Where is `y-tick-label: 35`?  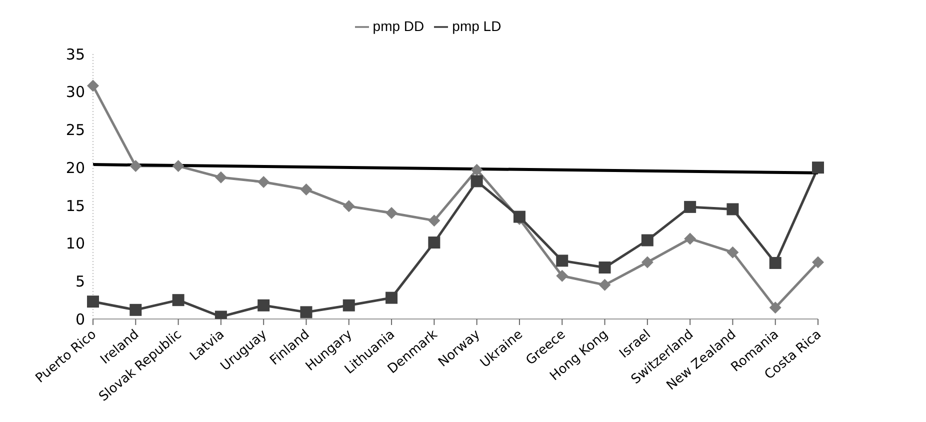 y-tick-label: 35 is located at coordinates (75, 54).